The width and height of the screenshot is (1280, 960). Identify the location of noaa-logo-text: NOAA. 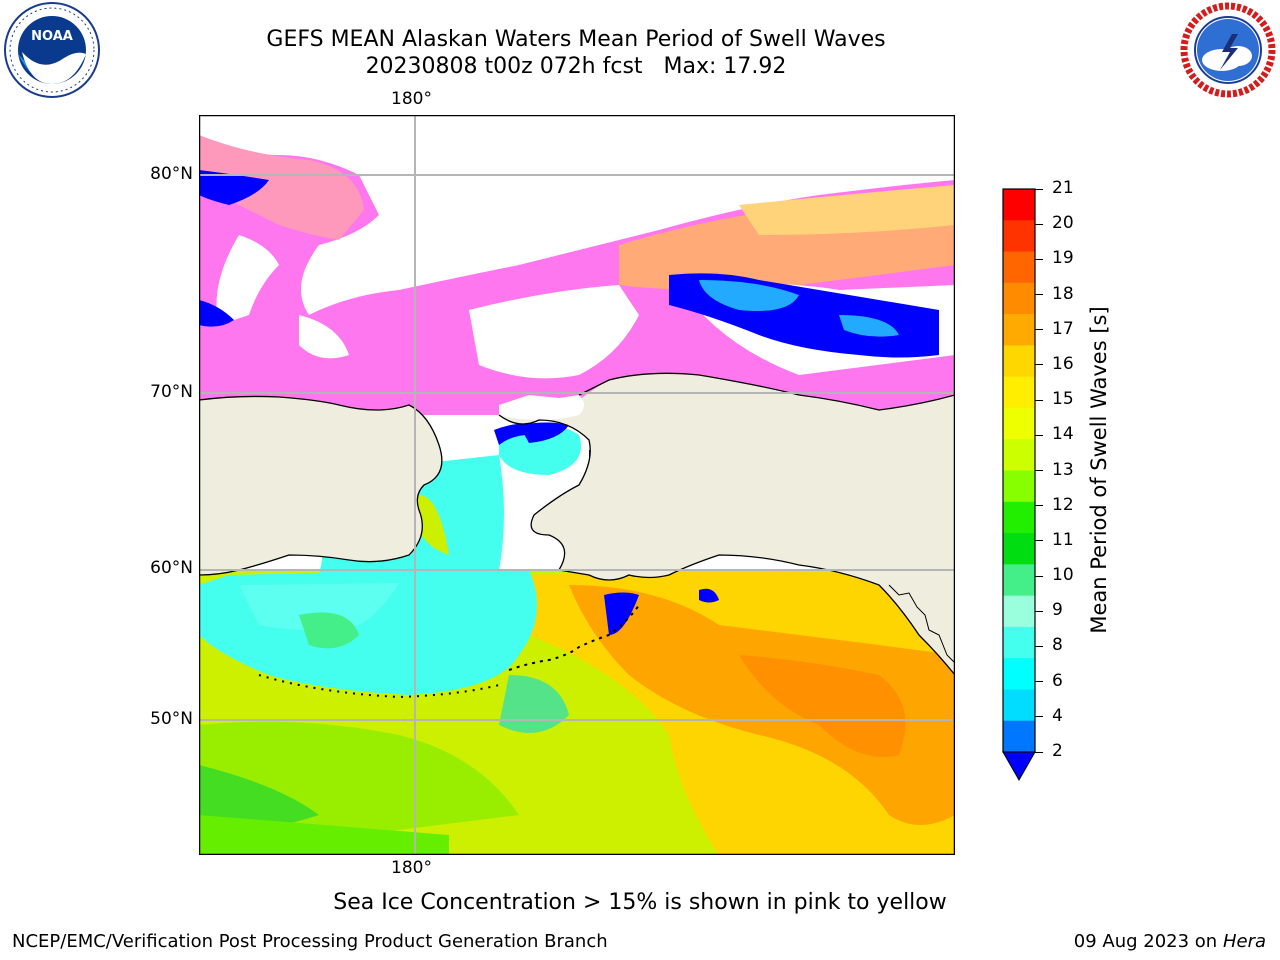
(52, 36).